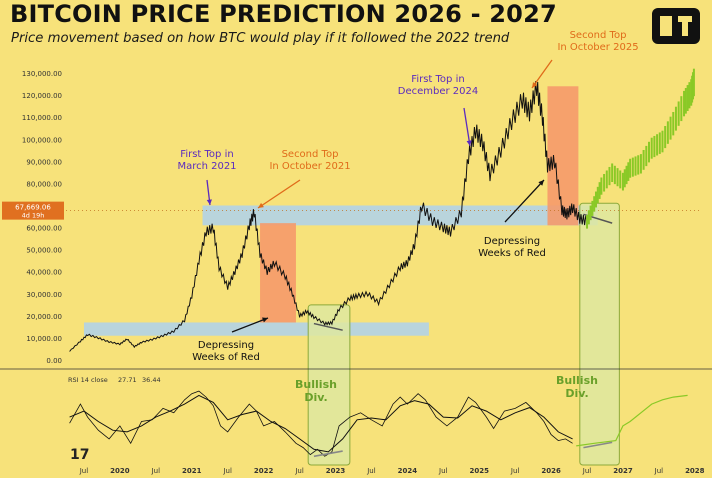 Image resolution: width=712 pixels, height=478 pixels. I want to click on rsi-prediction-line, so click(632, 420).